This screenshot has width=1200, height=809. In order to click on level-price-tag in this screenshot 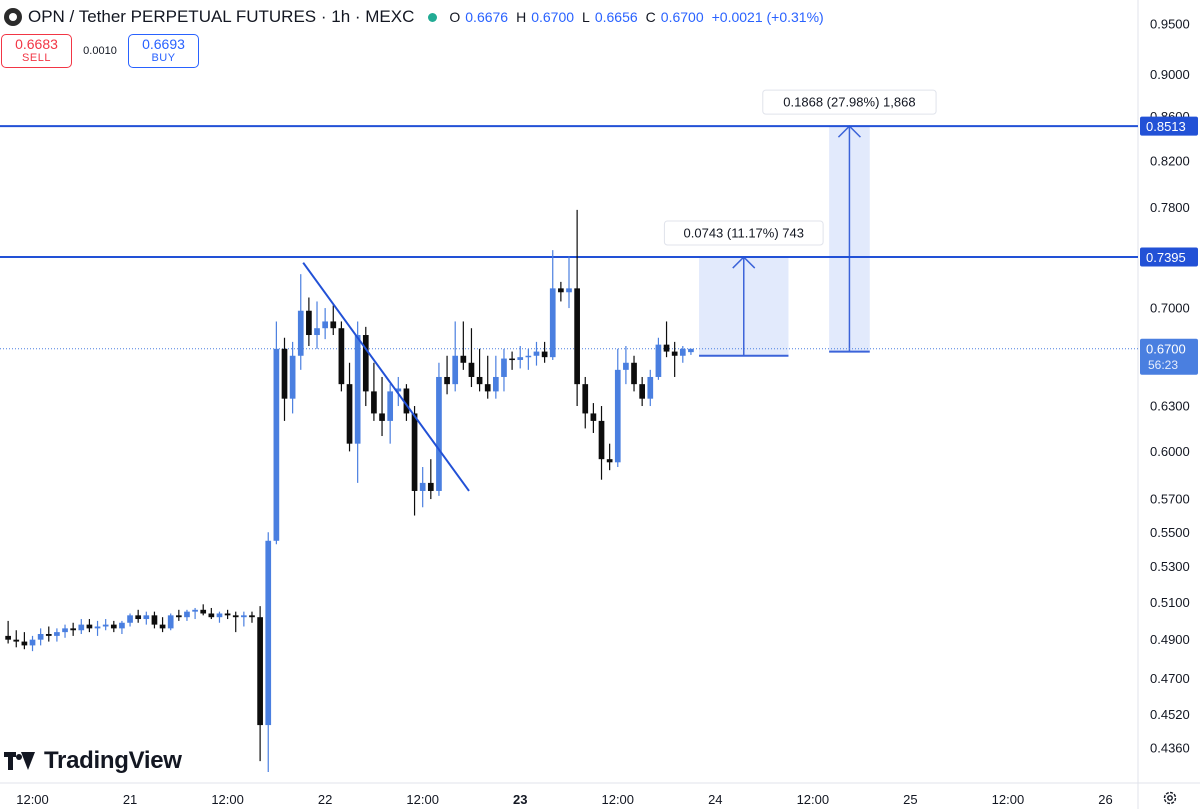, I will do `click(1169, 126)`.